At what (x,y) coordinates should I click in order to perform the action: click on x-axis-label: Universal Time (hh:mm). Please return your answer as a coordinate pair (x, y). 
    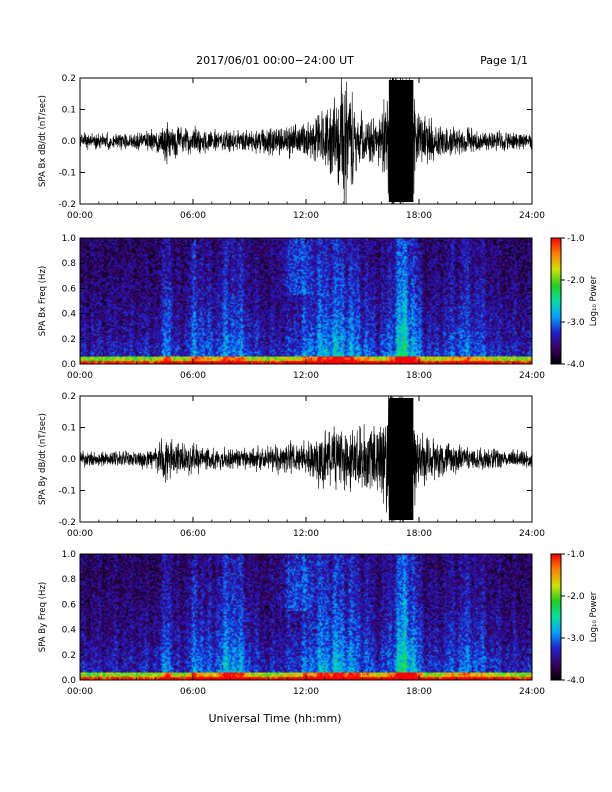
    Looking at the image, I should click on (275, 718).